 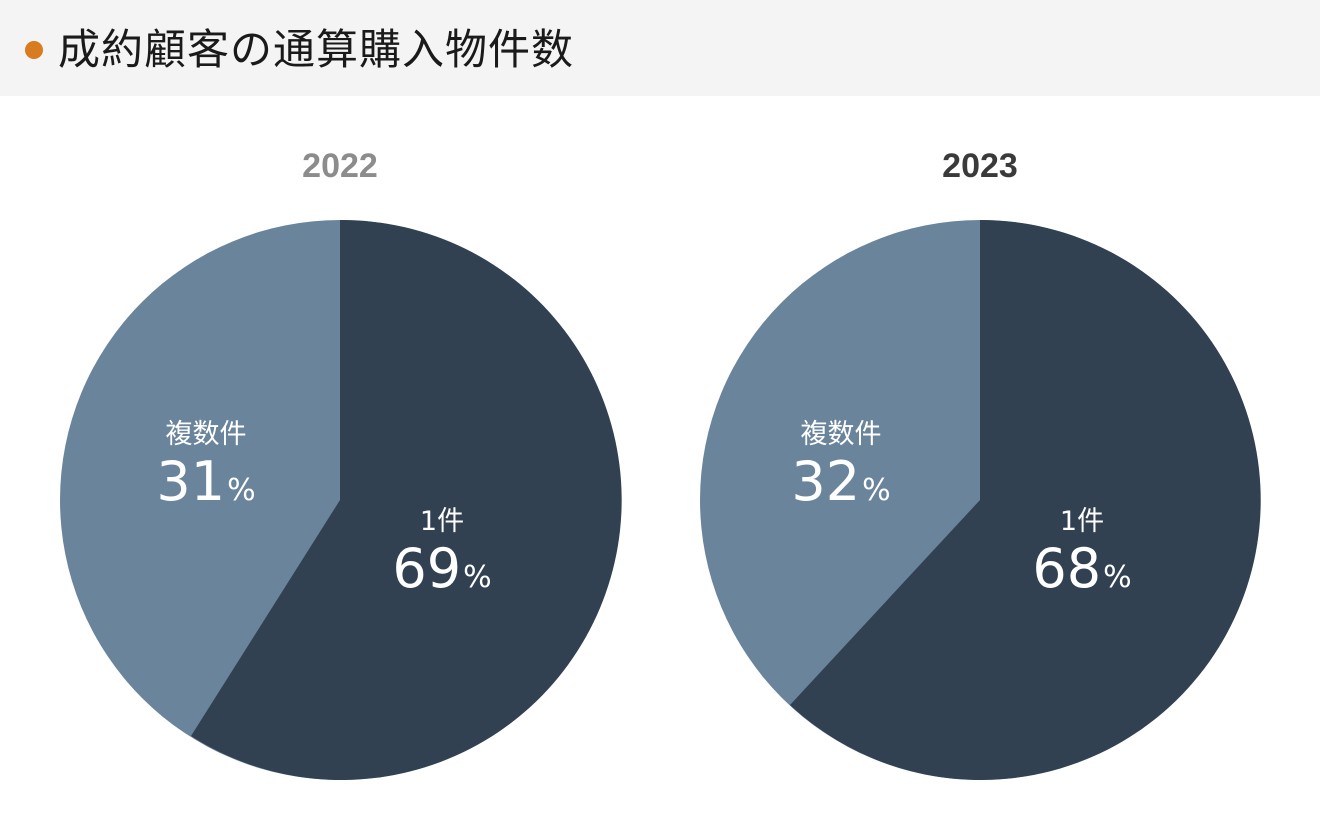 What do you see at coordinates (191, 481) in the screenshot?
I see `label-number: 31` at bounding box center [191, 481].